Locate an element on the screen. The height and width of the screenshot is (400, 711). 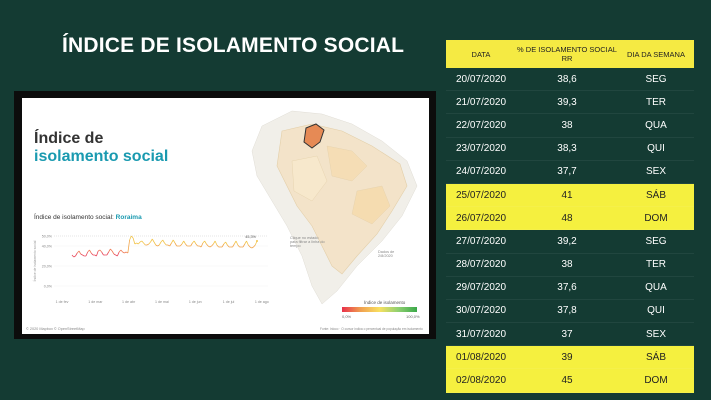
y-tick-label: 40,0% is located at coordinates (47, 246).